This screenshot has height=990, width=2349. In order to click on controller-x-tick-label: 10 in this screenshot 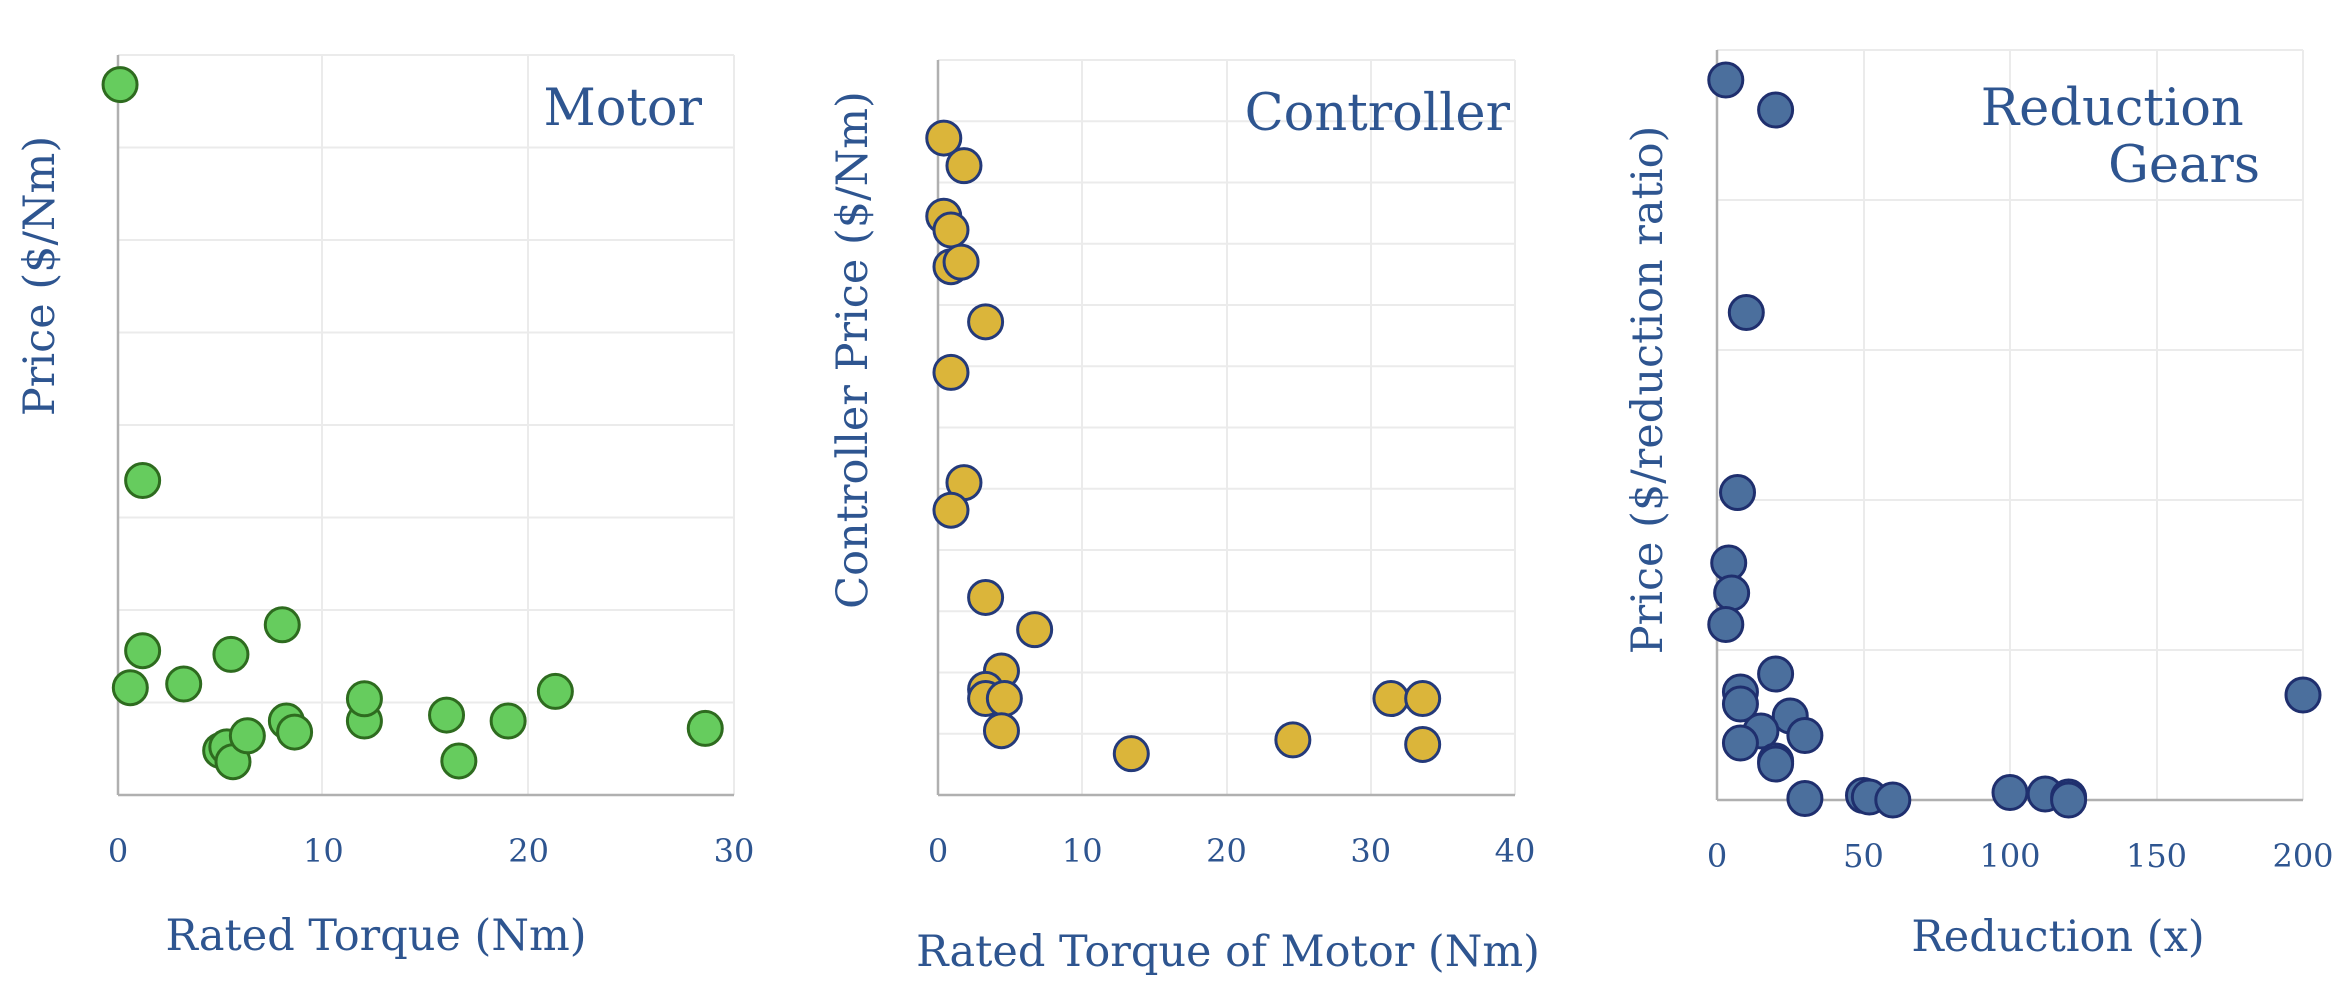, I will do `click(1082, 851)`.